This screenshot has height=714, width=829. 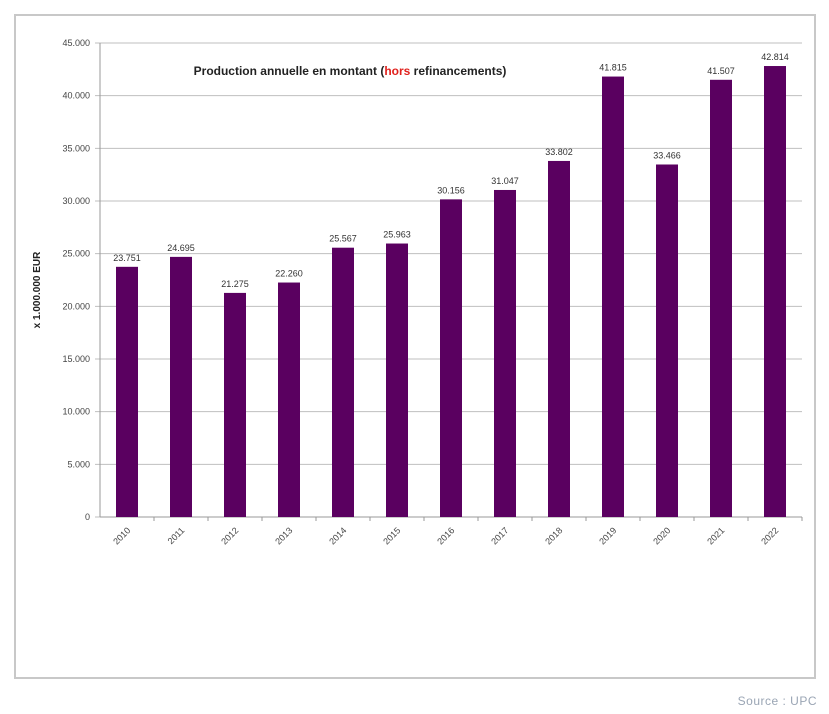 I want to click on x-tick-label: 2017, so click(x=499, y=535).